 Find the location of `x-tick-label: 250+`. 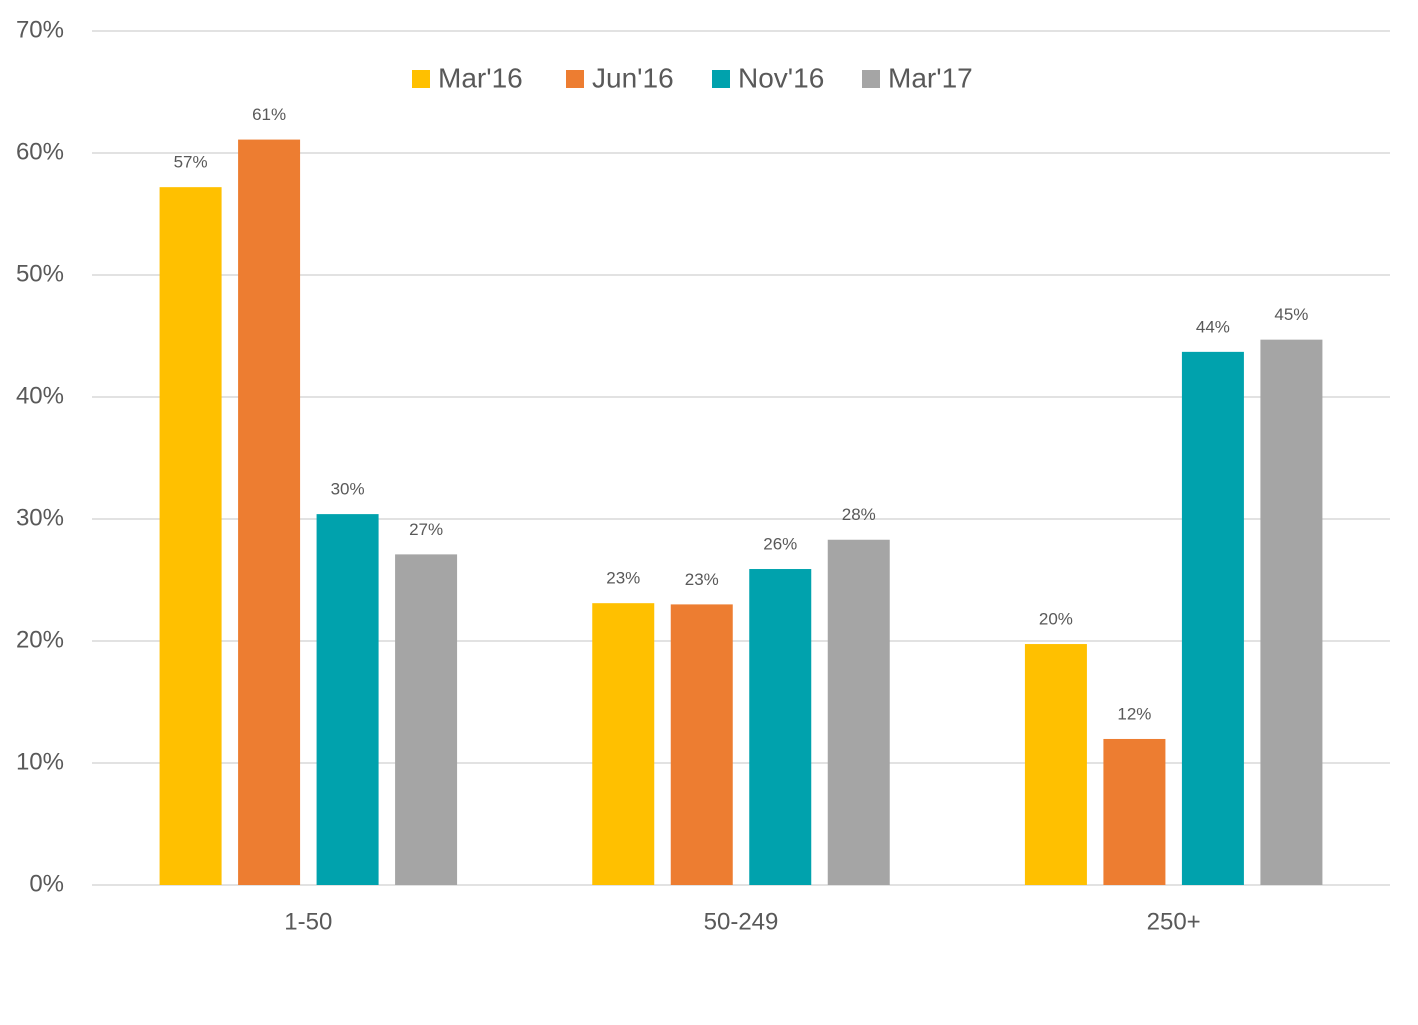

x-tick-label: 250+ is located at coordinates (1174, 921).